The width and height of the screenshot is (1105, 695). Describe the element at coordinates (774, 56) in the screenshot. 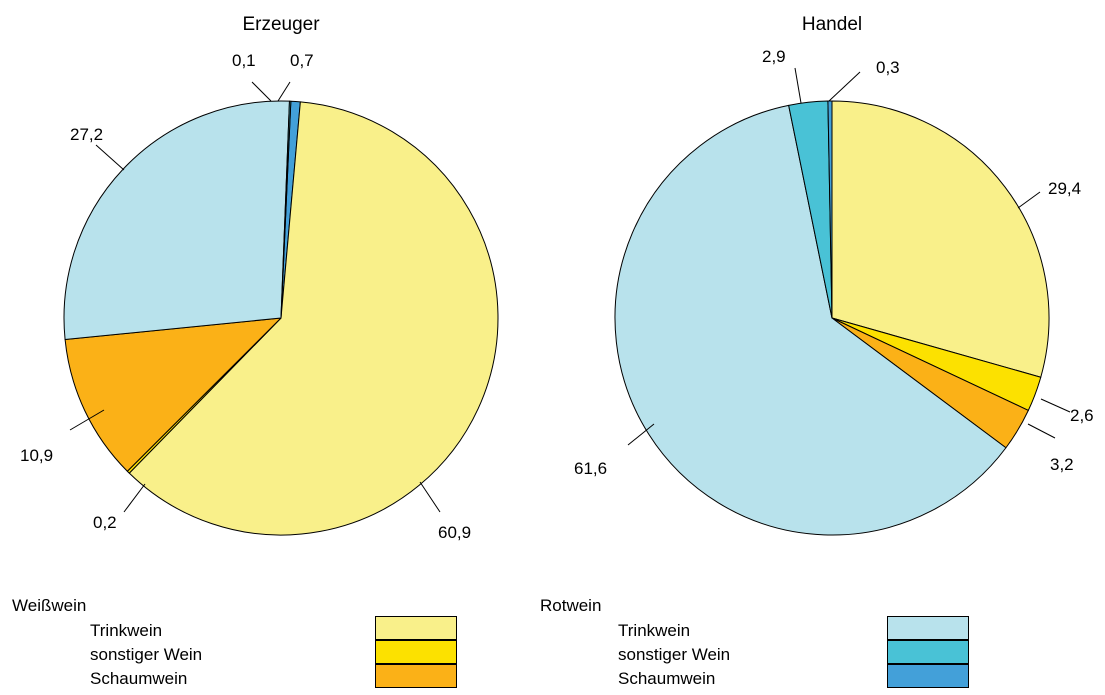

I see `data-label: 2,9` at that location.